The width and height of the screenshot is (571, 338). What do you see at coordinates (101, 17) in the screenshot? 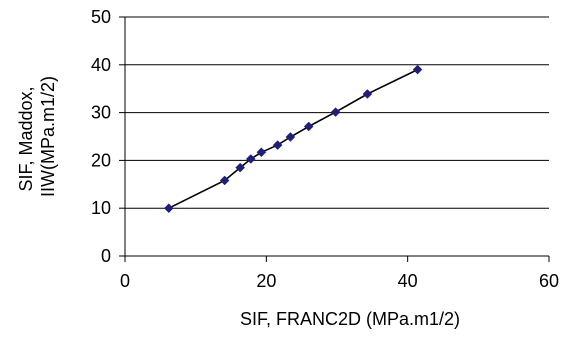
I see `y-tick-label-50: 50` at bounding box center [101, 17].